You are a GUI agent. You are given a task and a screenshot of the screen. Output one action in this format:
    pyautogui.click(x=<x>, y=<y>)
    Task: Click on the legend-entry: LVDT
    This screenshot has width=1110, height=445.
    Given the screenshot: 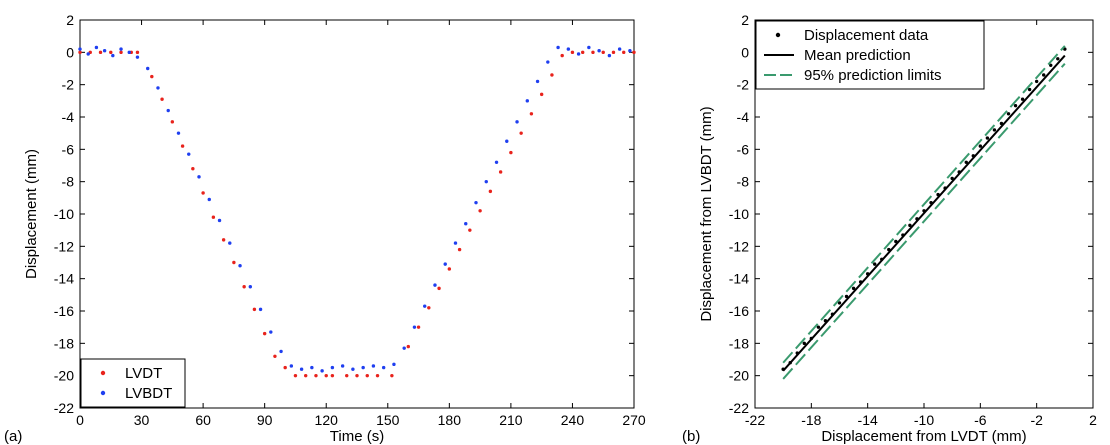 What is the action you would take?
    pyautogui.click(x=143, y=373)
    